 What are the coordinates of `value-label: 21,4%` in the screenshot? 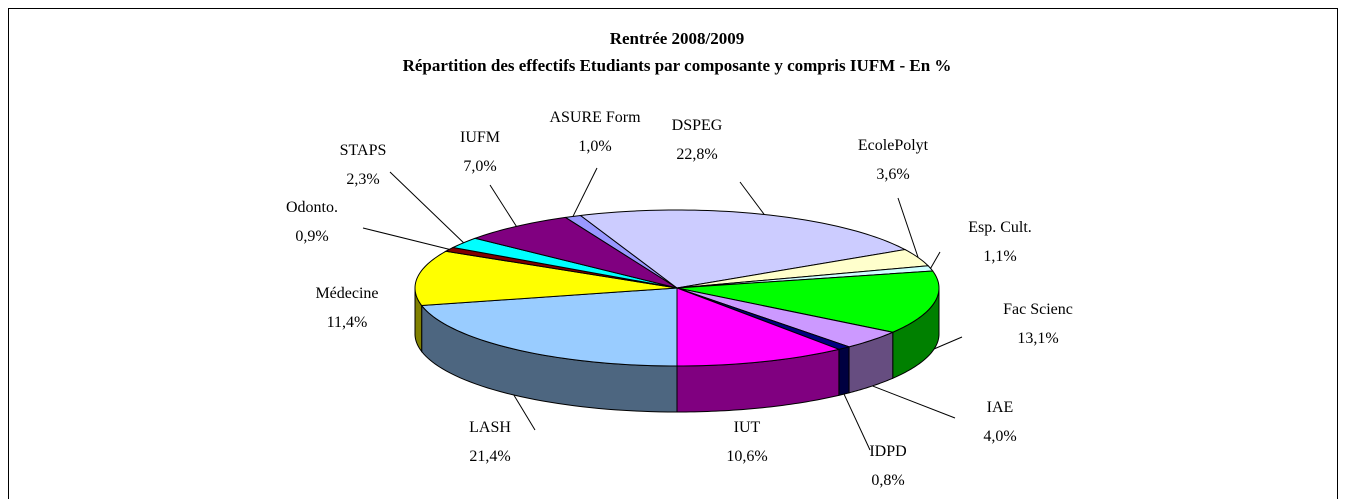 It's located at (489, 456).